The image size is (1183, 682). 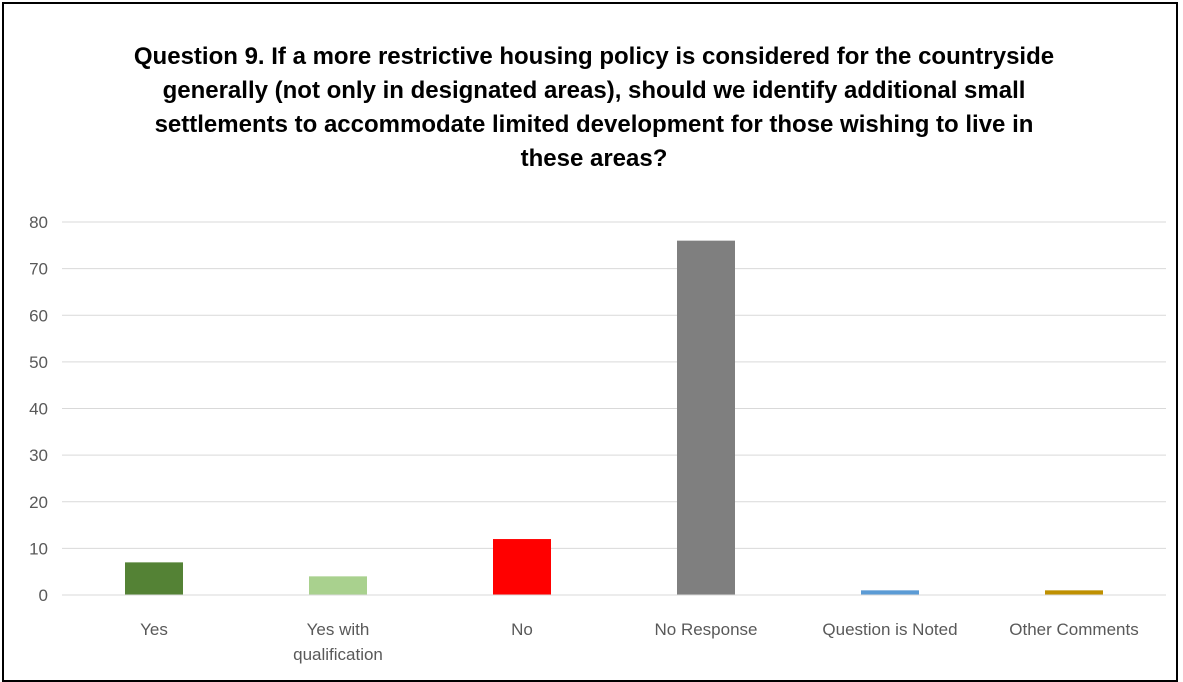 I want to click on y-tick-label: 50, so click(x=38, y=362).